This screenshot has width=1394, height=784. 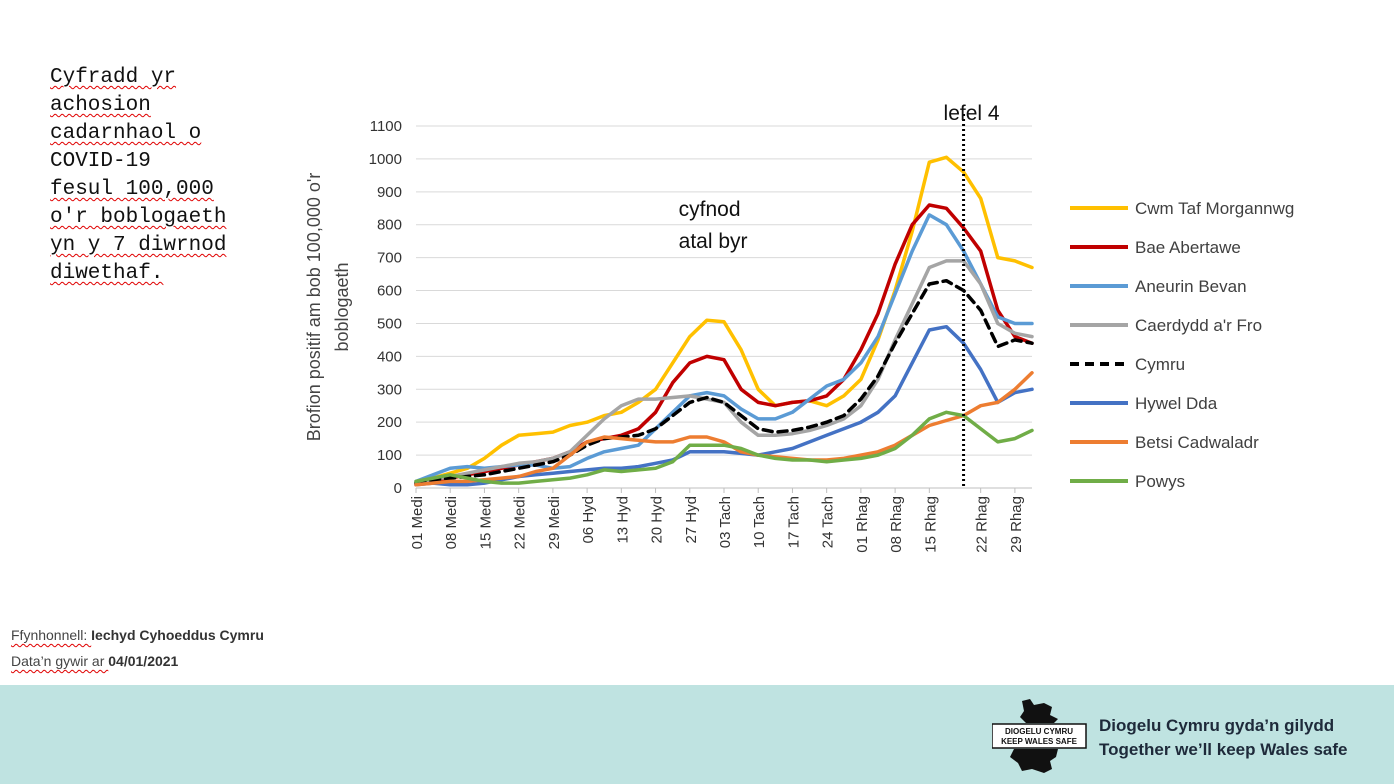 I want to click on x-tick-label: 22 Rhag, so click(x=982, y=524).